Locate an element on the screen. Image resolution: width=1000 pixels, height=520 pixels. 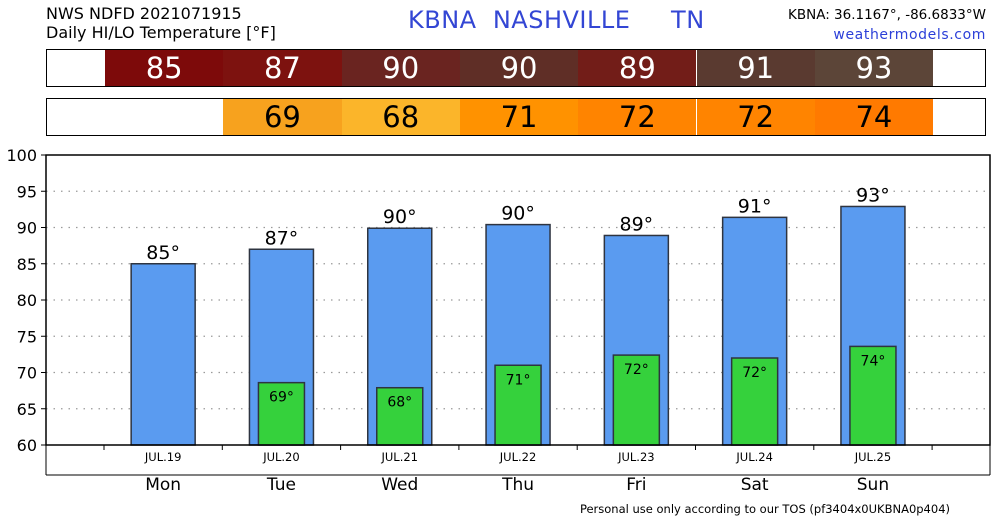
day-label: Sun is located at coordinates (873, 485).